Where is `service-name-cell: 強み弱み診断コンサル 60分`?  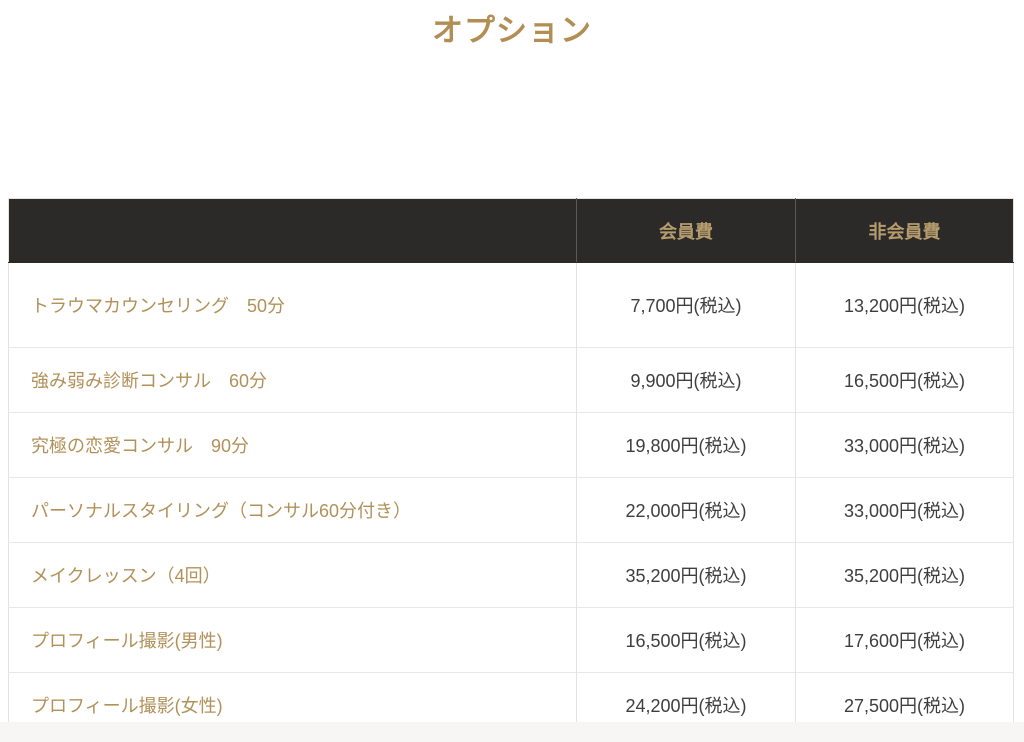
service-name-cell: 強み弱み診断コンサル 60分 is located at coordinates (149, 381).